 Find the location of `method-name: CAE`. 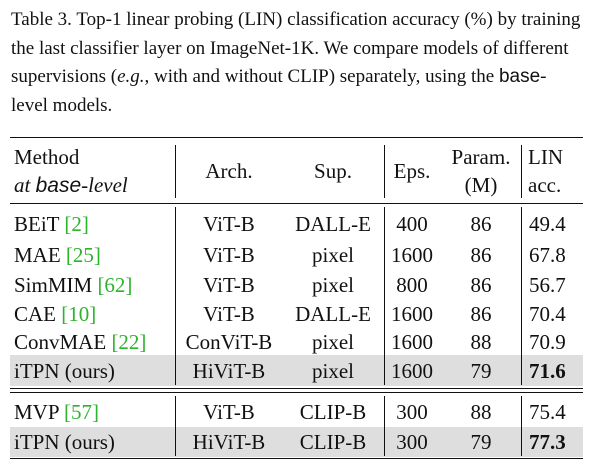

method-name: CAE is located at coordinates (38, 314).